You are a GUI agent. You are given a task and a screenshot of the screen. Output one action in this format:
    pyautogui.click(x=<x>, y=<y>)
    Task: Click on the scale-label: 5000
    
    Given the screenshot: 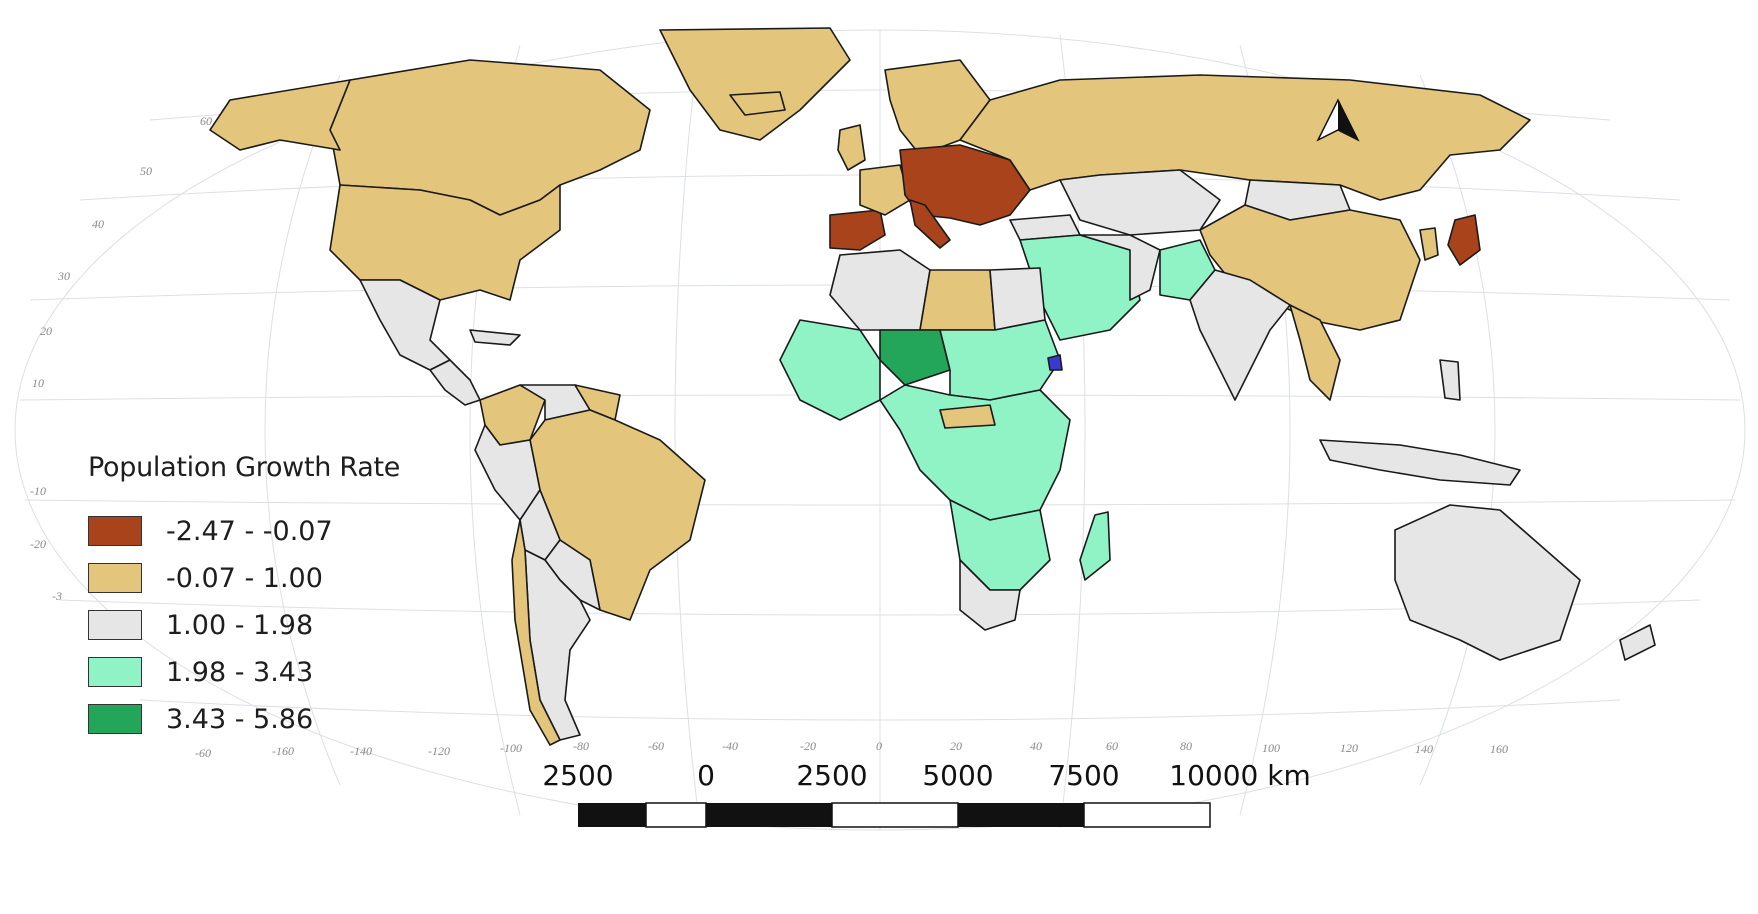 What is the action you would take?
    pyautogui.click(x=957, y=775)
    